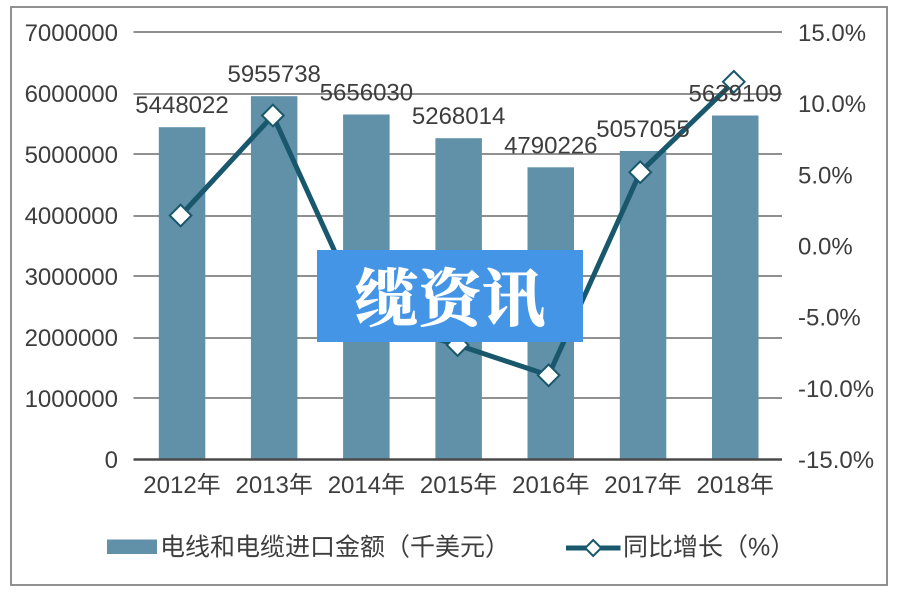 The image size is (900, 598). Describe the element at coordinates (169, 485) in the screenshot. I see `svg-text: 2012` at that location.